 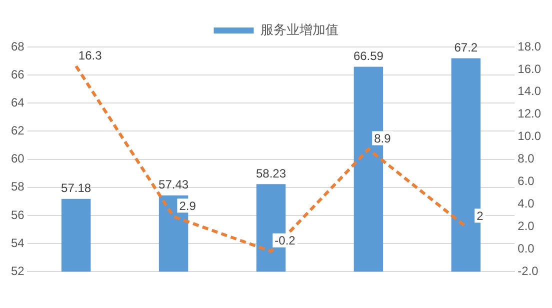 What do you see at coordinates (528, 271) in the screenshot?
I see `y2-tick-label: -2.0` at bounding box center [528, 271].